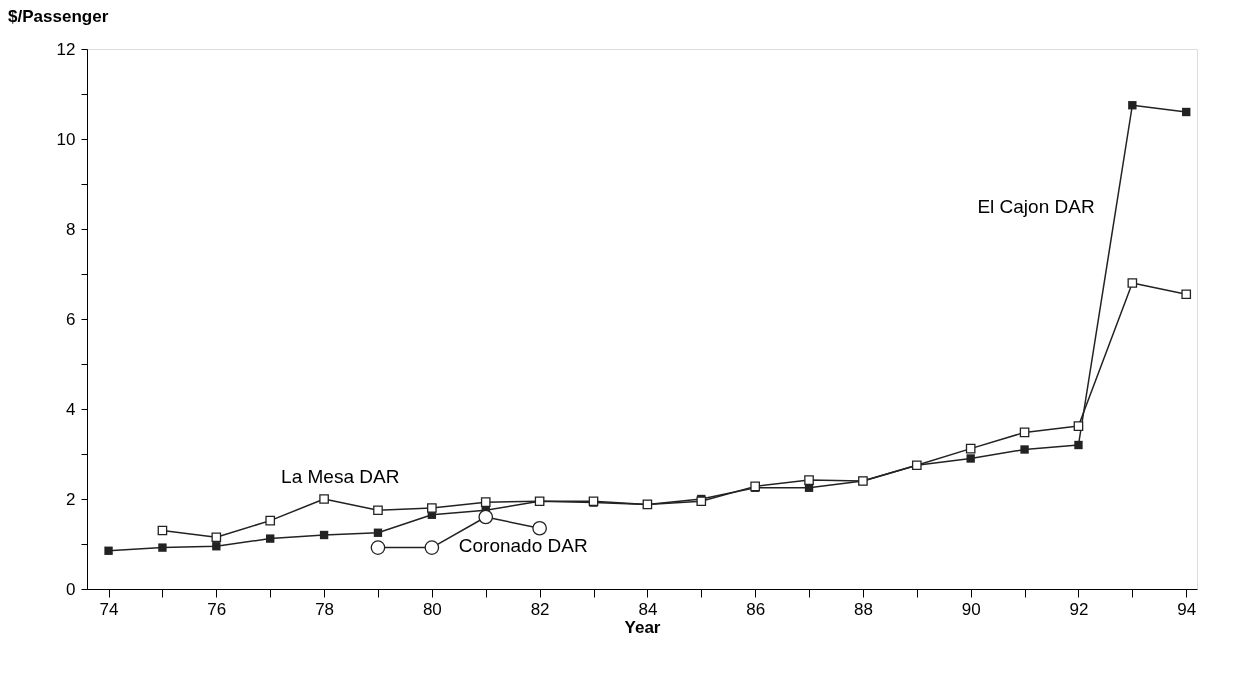 Image resolution: width=1238 pixels, height=695 pixels. I want to click on y-tick-label: 8, so click(71, 229).